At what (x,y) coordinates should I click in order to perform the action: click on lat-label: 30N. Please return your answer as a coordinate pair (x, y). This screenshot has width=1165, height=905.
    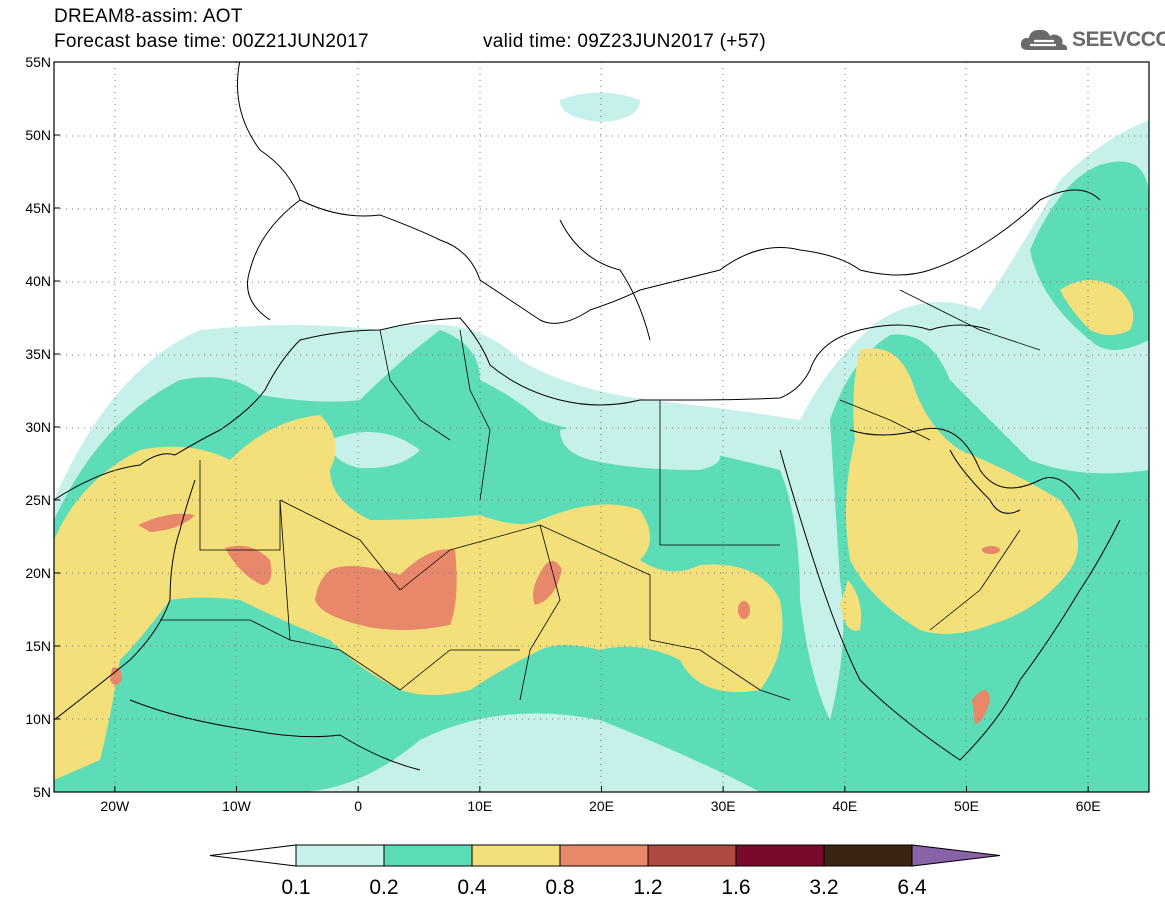
    Looking at the image, I should click on (38, 427).